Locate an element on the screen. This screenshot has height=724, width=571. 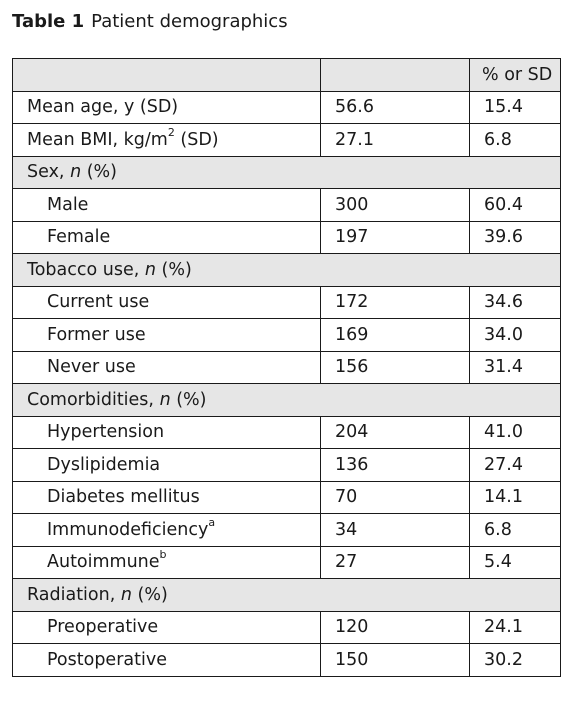
row-pct: 15.4 is located at coordinates (515, 107).